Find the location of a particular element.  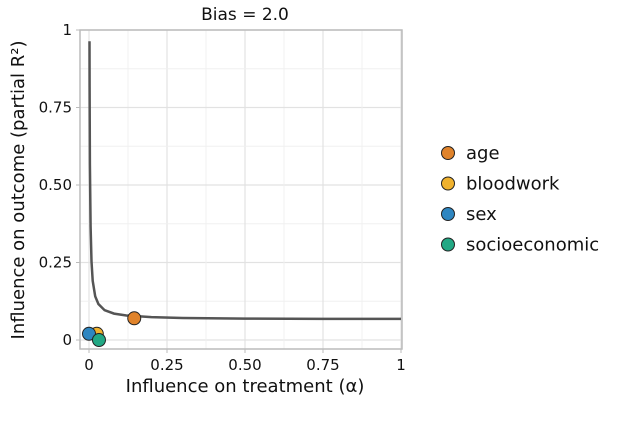

point-socioeconomic is located at coordinates (98, 340).